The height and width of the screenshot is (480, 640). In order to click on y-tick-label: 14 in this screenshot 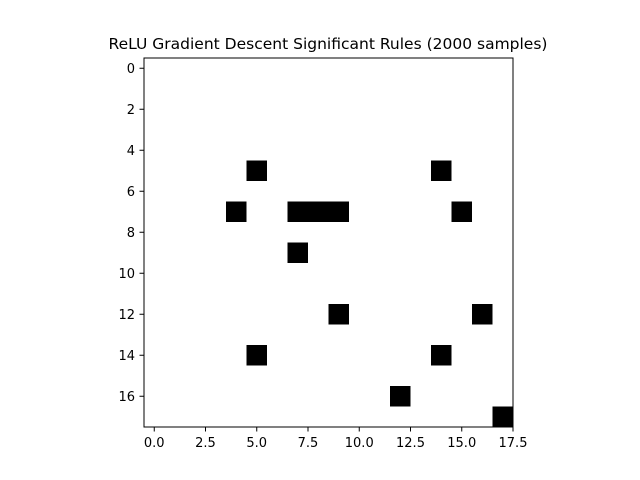, I will do `click(126, 356)`.